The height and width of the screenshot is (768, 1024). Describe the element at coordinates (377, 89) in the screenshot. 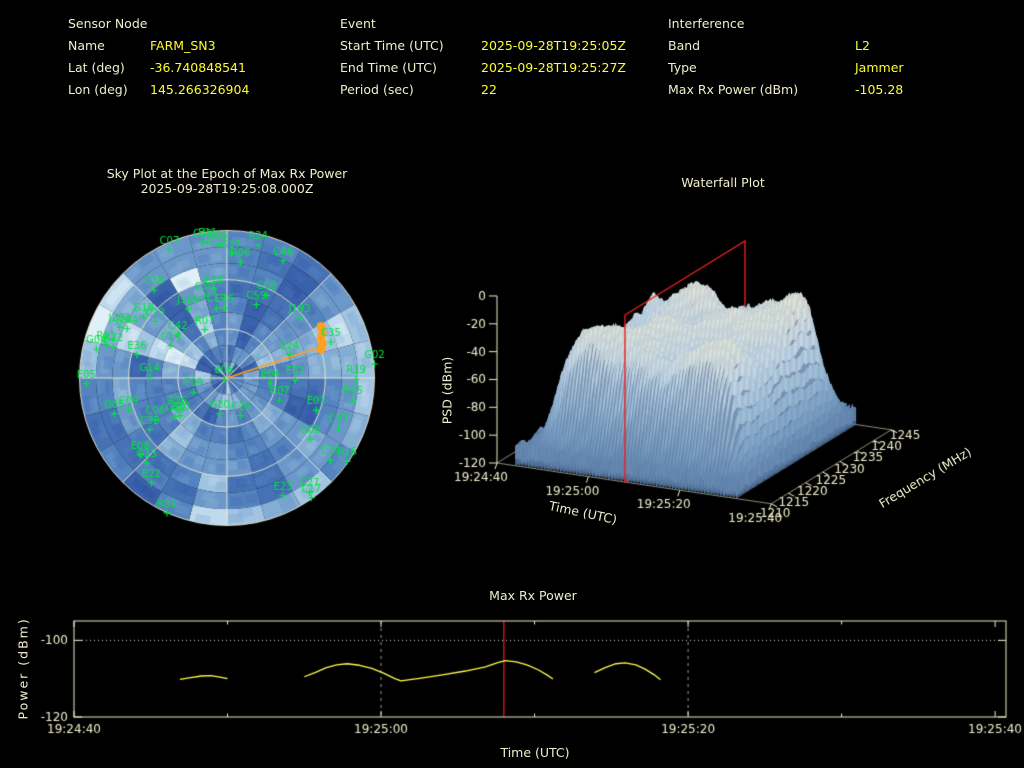

I see `field-label-period: Period (sec)` at that location.